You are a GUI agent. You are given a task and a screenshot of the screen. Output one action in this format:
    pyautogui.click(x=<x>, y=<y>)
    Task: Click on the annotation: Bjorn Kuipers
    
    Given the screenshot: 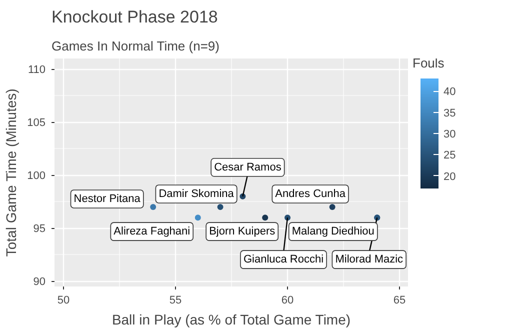 What is the action you would take?
    pyautogui.click(x=242, y=232)
    